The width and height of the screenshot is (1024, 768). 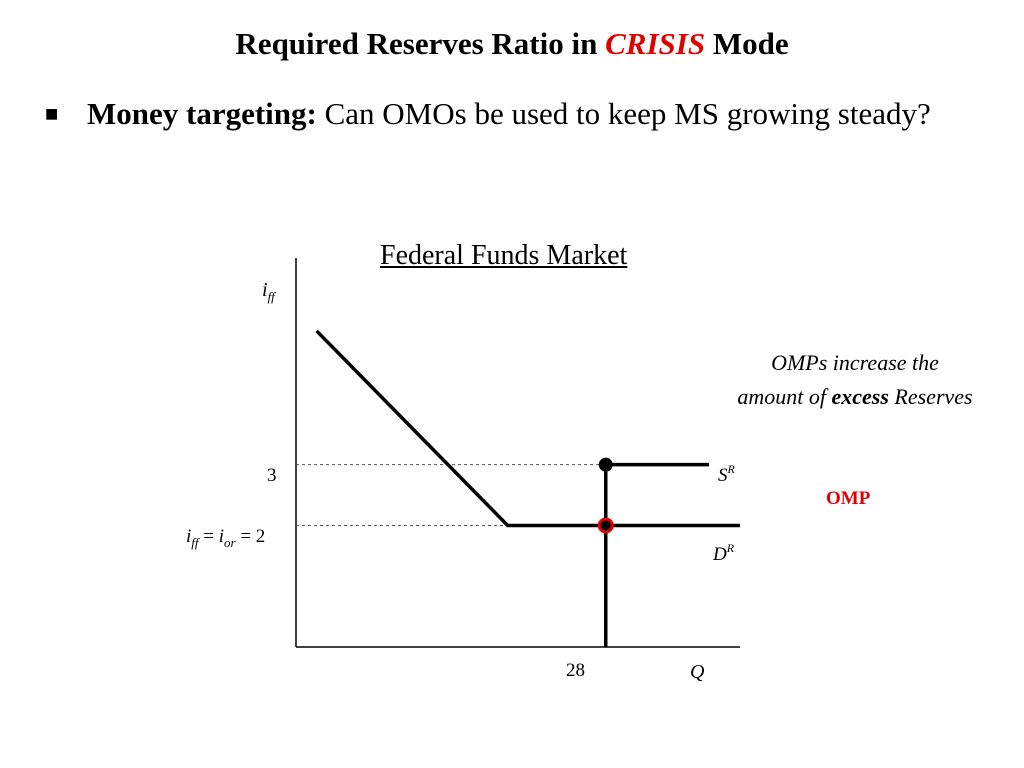 I want to click on demand-label-main: D, so click(x=719, y=554).